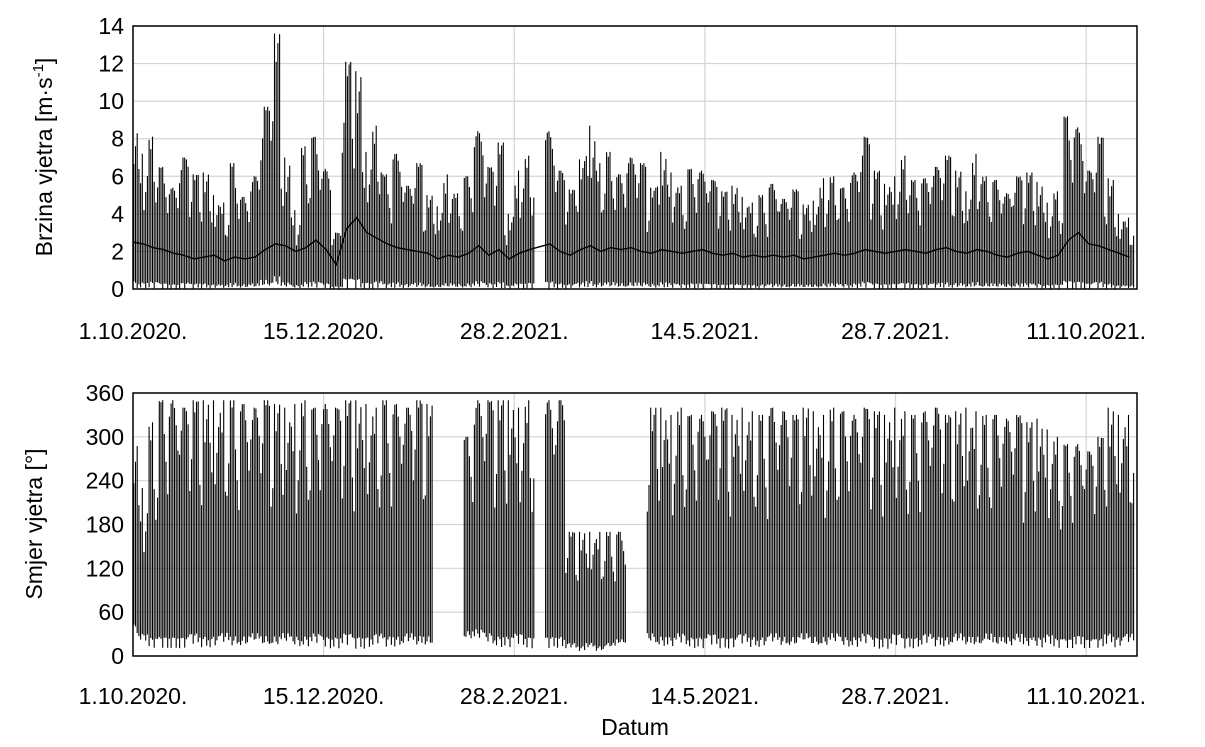 The width and height of the screenshot is (1205, 747). I want to click on mean-line, so click(631, 241).